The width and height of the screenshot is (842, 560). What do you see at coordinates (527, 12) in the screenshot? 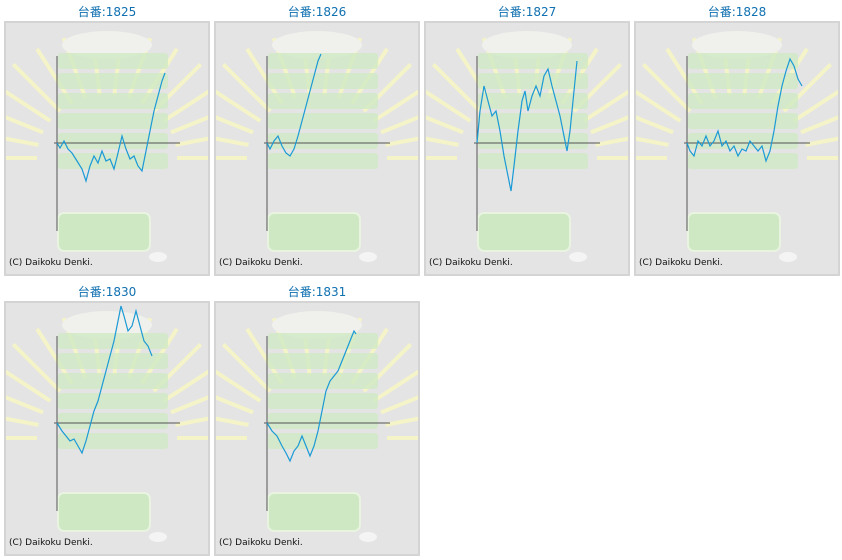
I see `machine-number-title: 台番:1827` at bounding box center [527, 12].